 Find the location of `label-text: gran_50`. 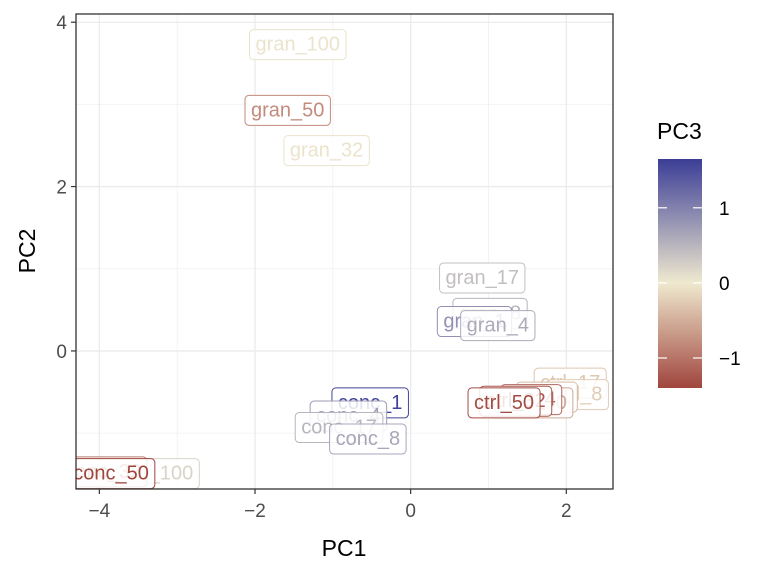

label-text: gran_50 is located at coordinates (287, 110).